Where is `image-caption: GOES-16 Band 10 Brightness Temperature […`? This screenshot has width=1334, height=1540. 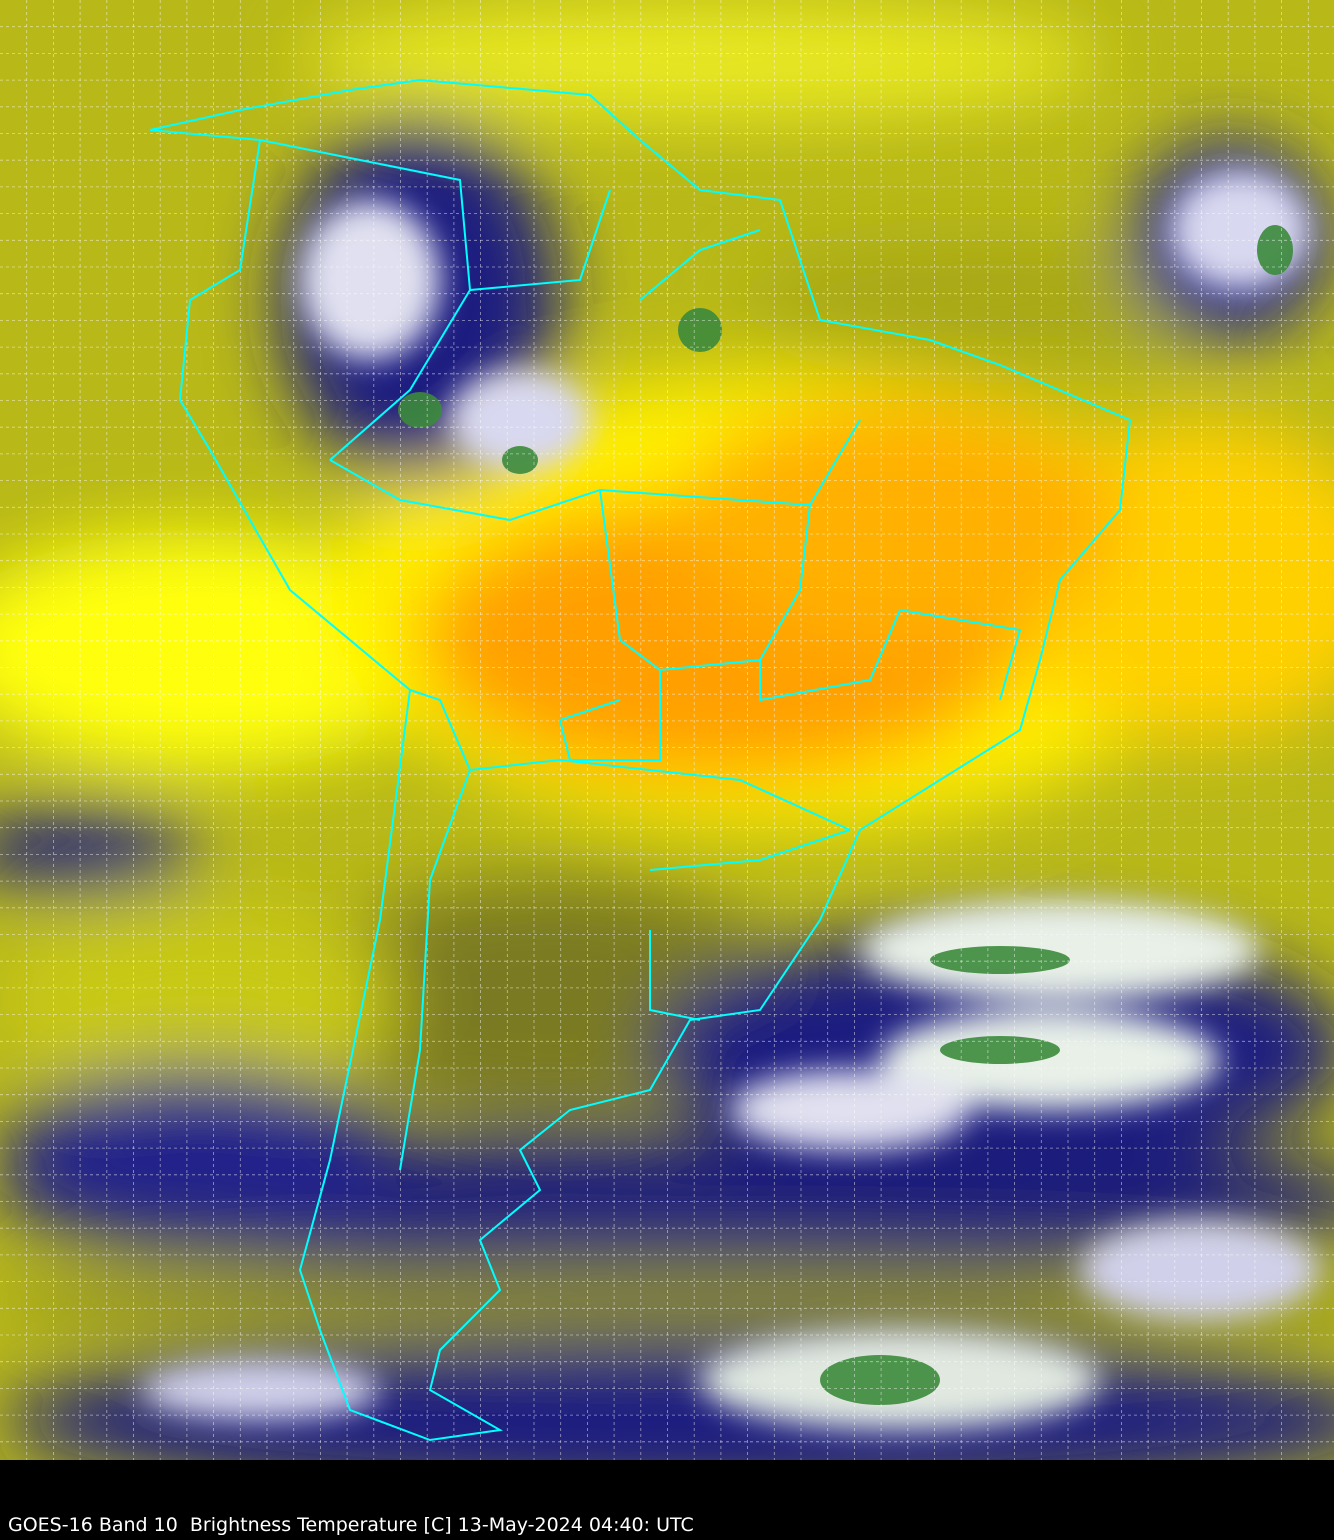 image-caption: GOES-16 Band 10 Brightness Temperature [… is located at coordinates (351, 1525).